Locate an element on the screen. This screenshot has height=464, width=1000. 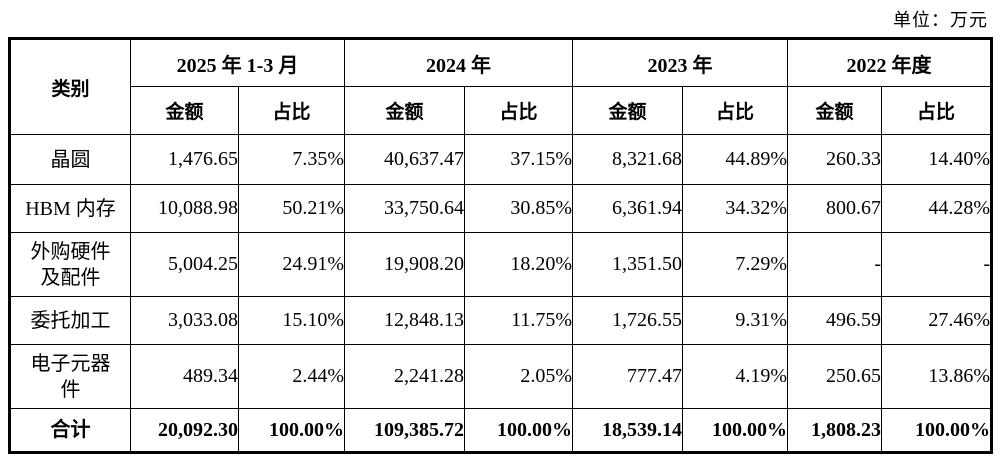
ratio-cell: 9.31% is located at coordinates (735, 320).